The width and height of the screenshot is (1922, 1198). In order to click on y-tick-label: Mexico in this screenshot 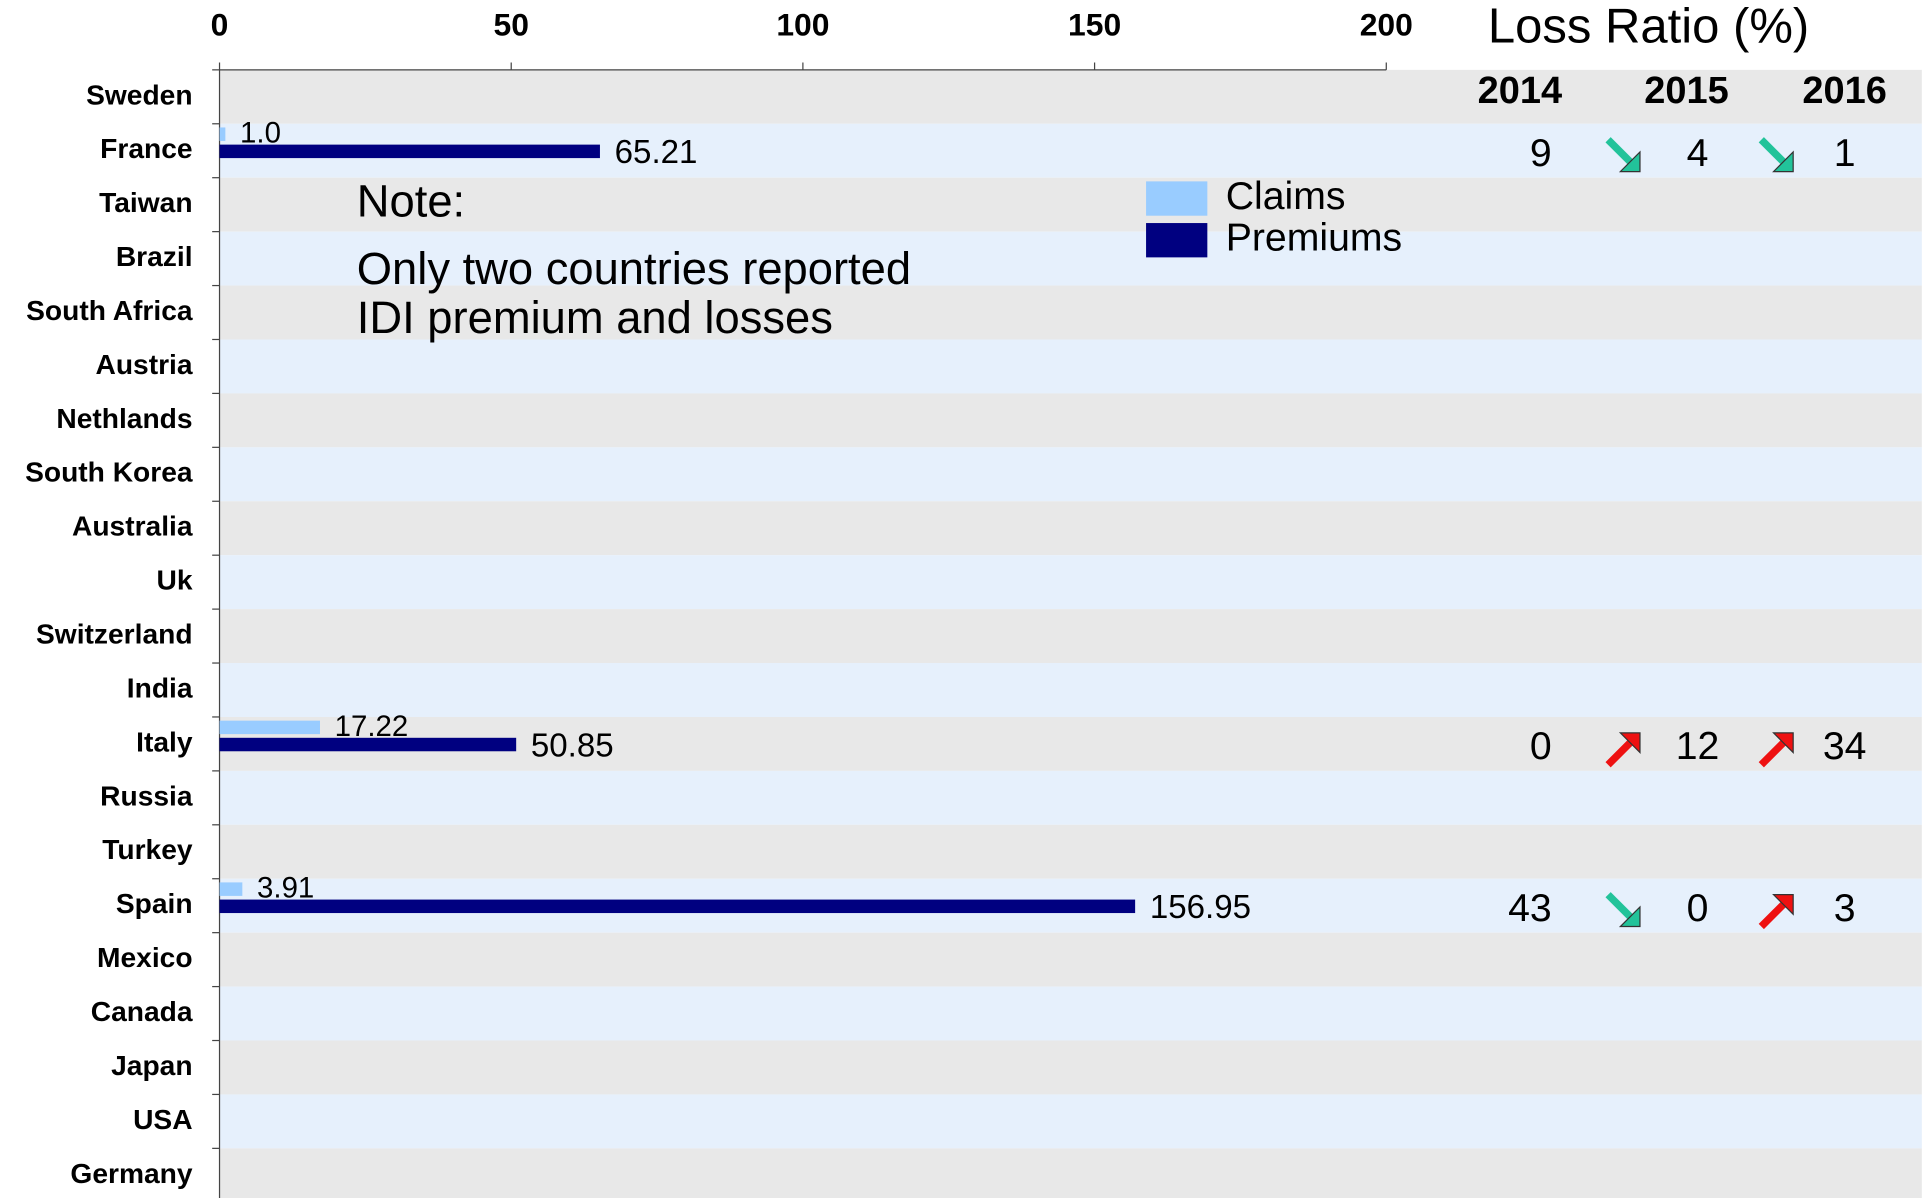, I will do `click(145, 957)`.